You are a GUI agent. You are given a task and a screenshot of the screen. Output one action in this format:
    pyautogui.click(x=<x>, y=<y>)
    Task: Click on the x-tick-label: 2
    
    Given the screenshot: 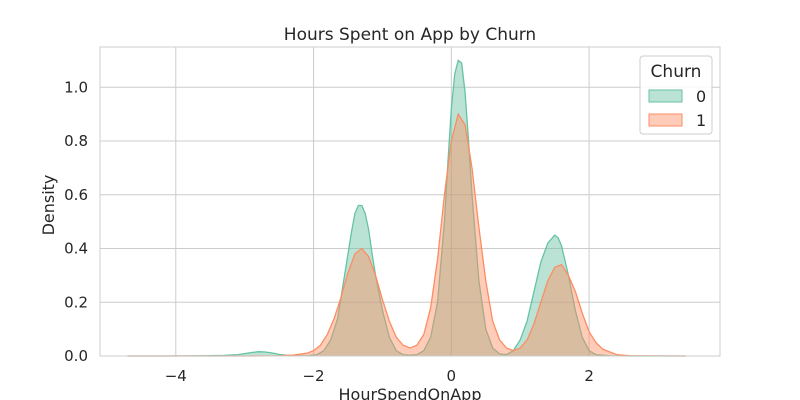 What is the action you would take?
    pyautogui.click(x=589, y=376)
    